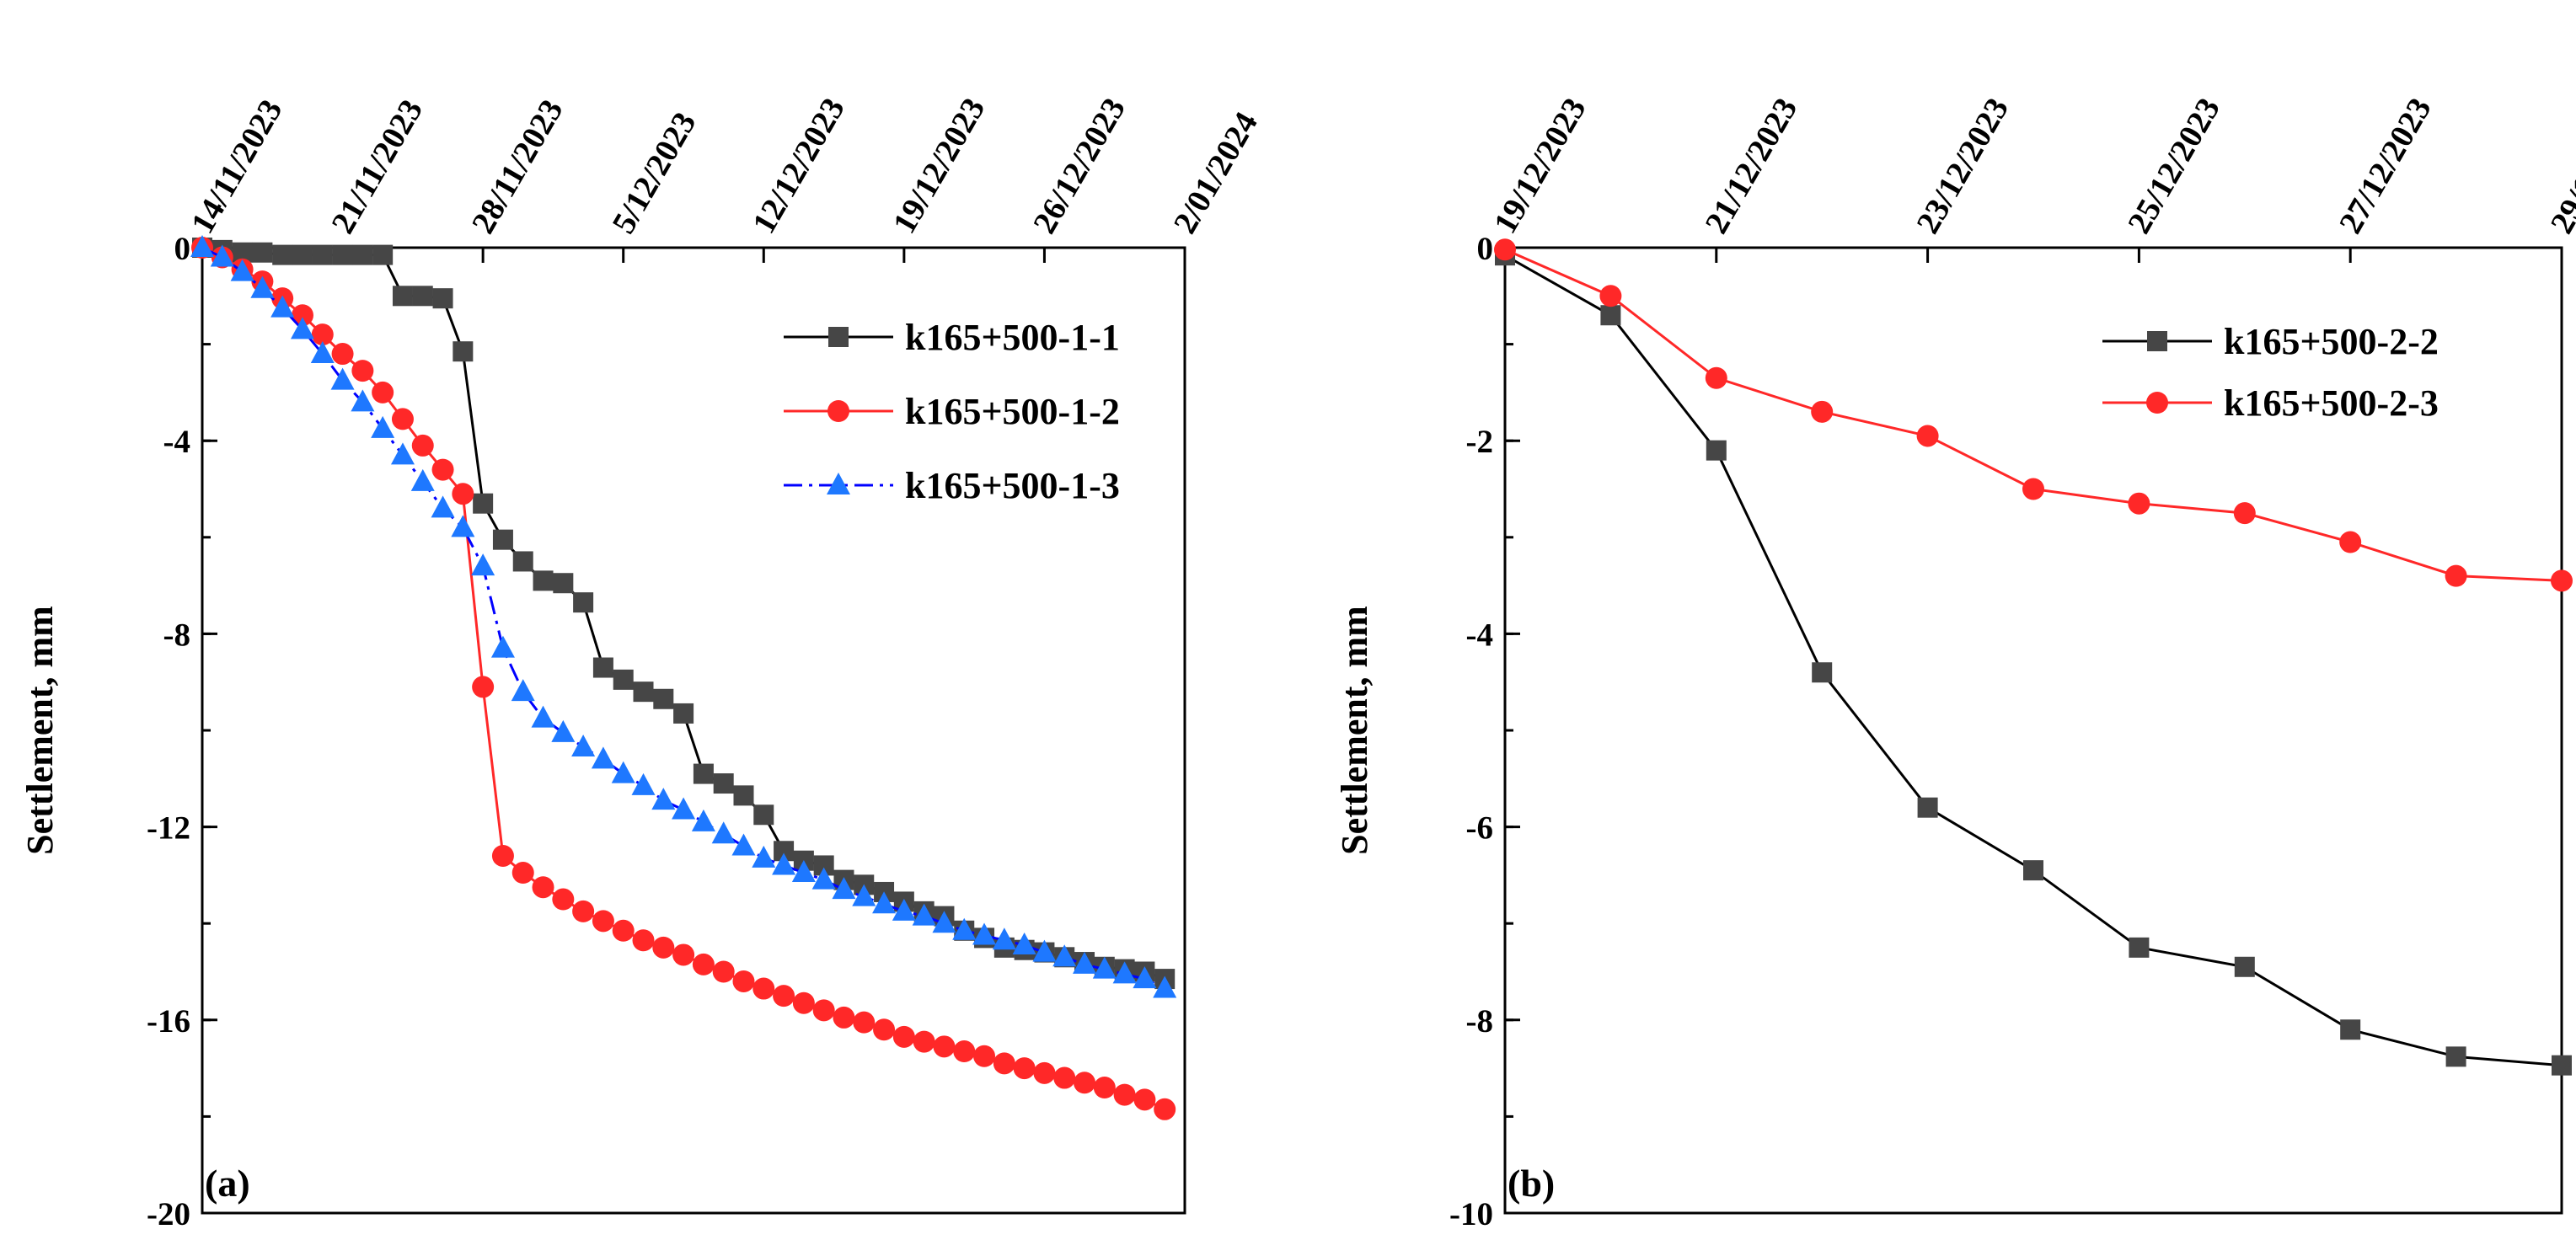 This screenshot has width=2576, height=1240. I want to click on x-tick-label: 5/12/2023, so click(654, 172).